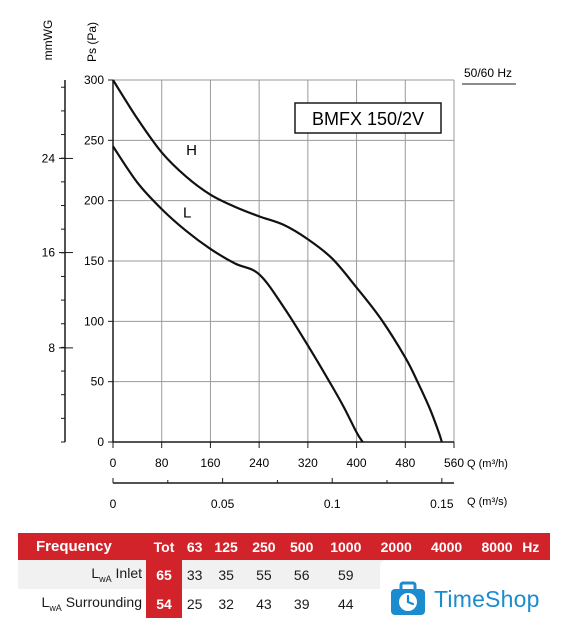 Image resolution: width=568 pixels, height=640 pixels. What do you see at coordinates (226, 546) in the screenshot?
I see `band-header: 125` at bounding box center [226, 546].